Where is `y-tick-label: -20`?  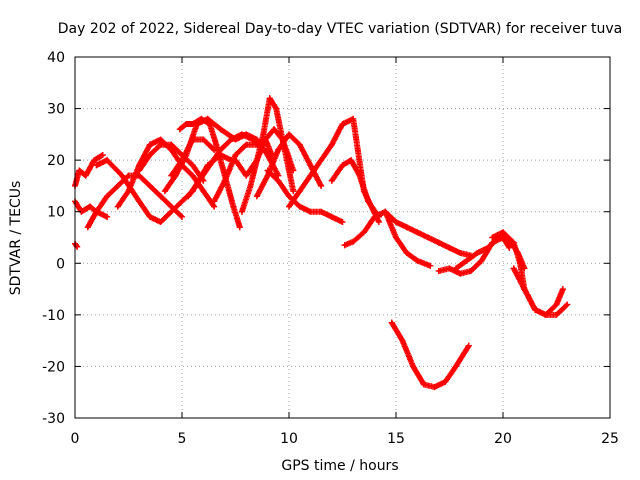 y-tick-label: -20 is located at coordinates (53, 367).